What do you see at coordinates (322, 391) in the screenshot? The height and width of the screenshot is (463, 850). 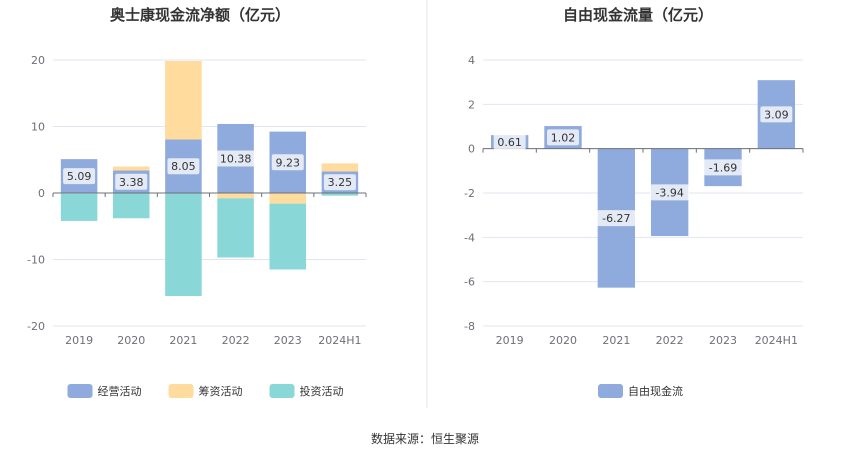 I see `legend-label: 投资活动` at bounding box center [322, 391].